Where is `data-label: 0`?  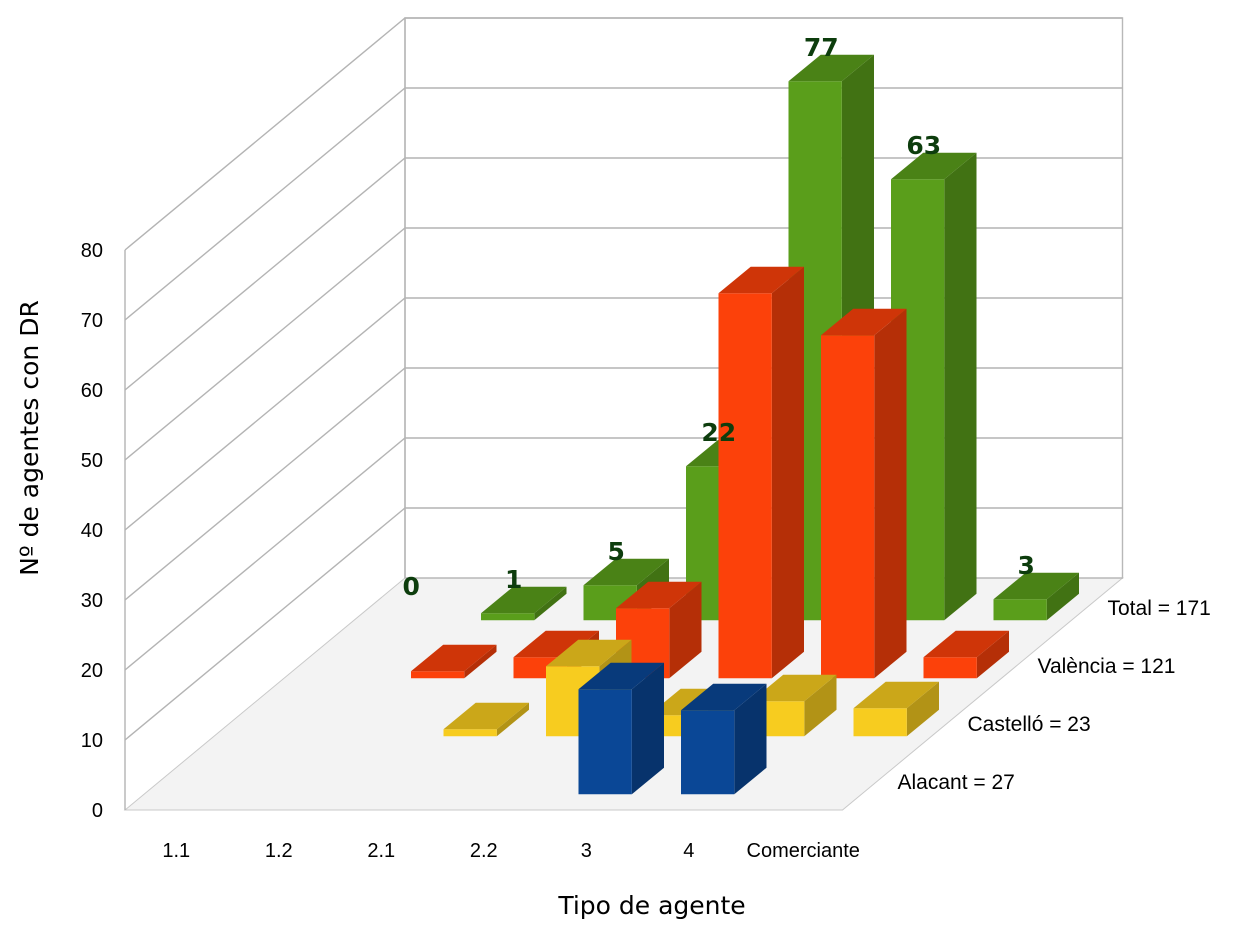 data-label: 0 is located at coordinates (411, 586).